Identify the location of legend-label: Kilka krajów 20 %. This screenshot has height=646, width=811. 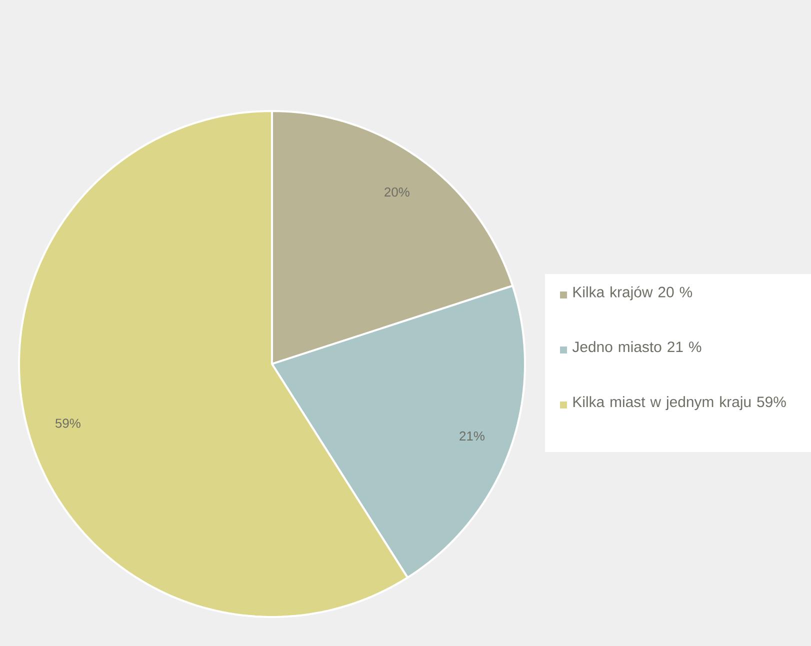
(632, 293).